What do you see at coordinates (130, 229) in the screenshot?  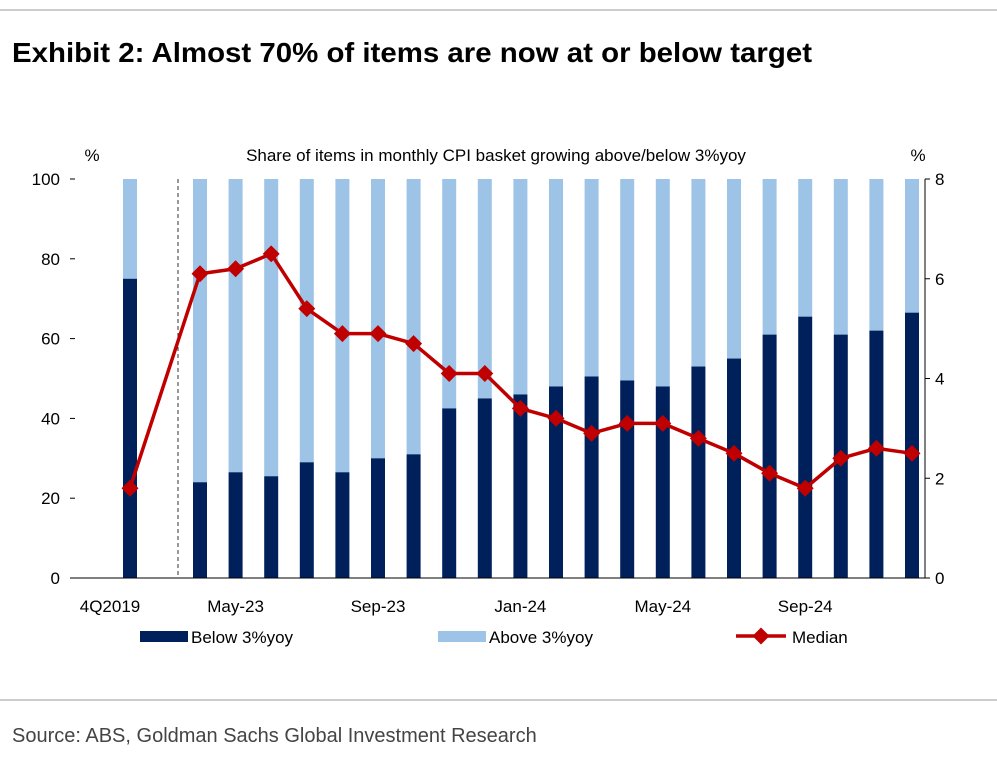 I see `bar-above-4Q2019` at bounding box center [130, 229].